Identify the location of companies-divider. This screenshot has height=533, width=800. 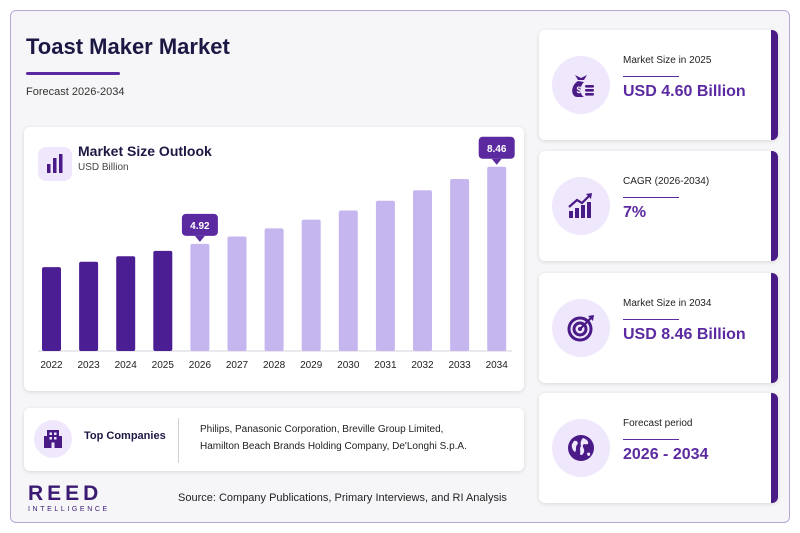
(178, 440).